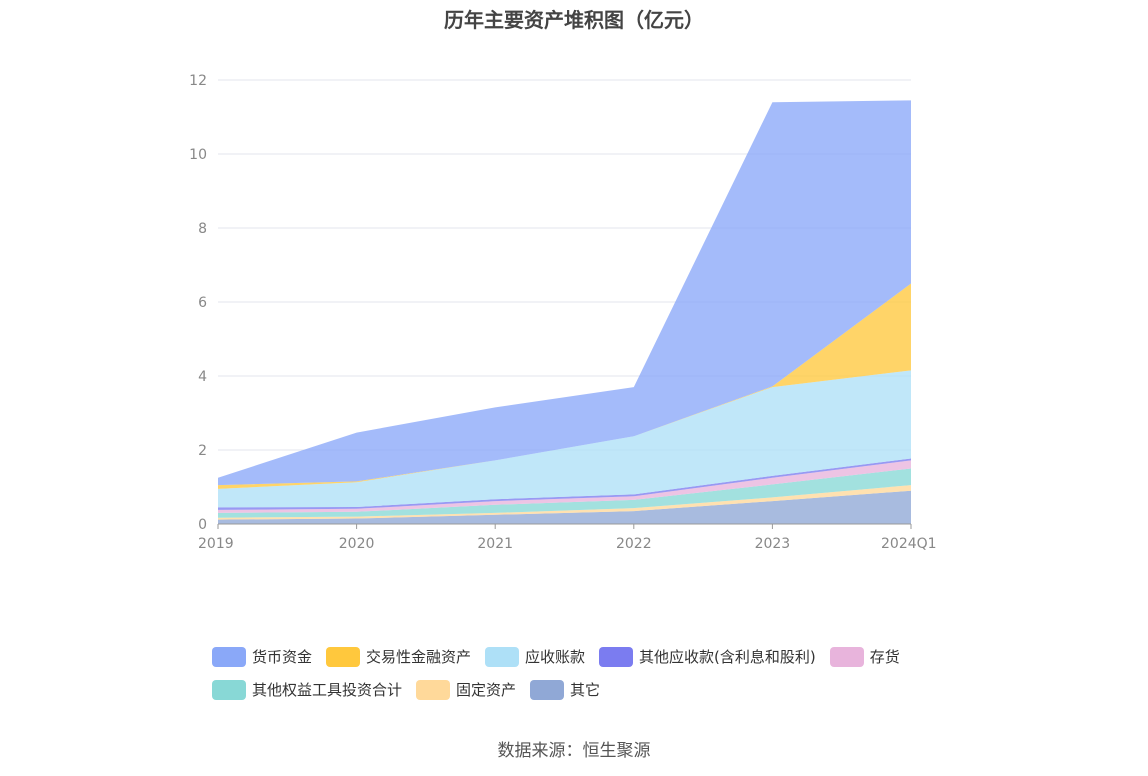  I want to click on x-tick-label: 2020, so click(357, 544).